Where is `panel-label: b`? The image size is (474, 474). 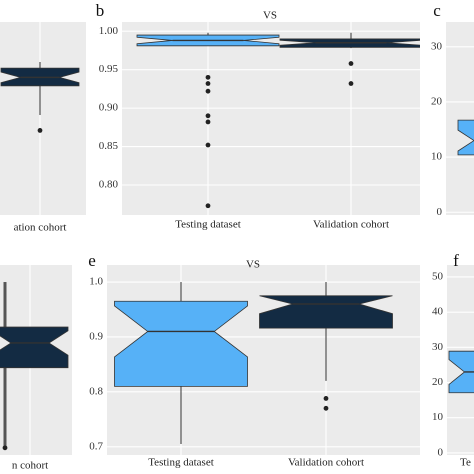 panel-label: b is located at coordinates (100, 10).